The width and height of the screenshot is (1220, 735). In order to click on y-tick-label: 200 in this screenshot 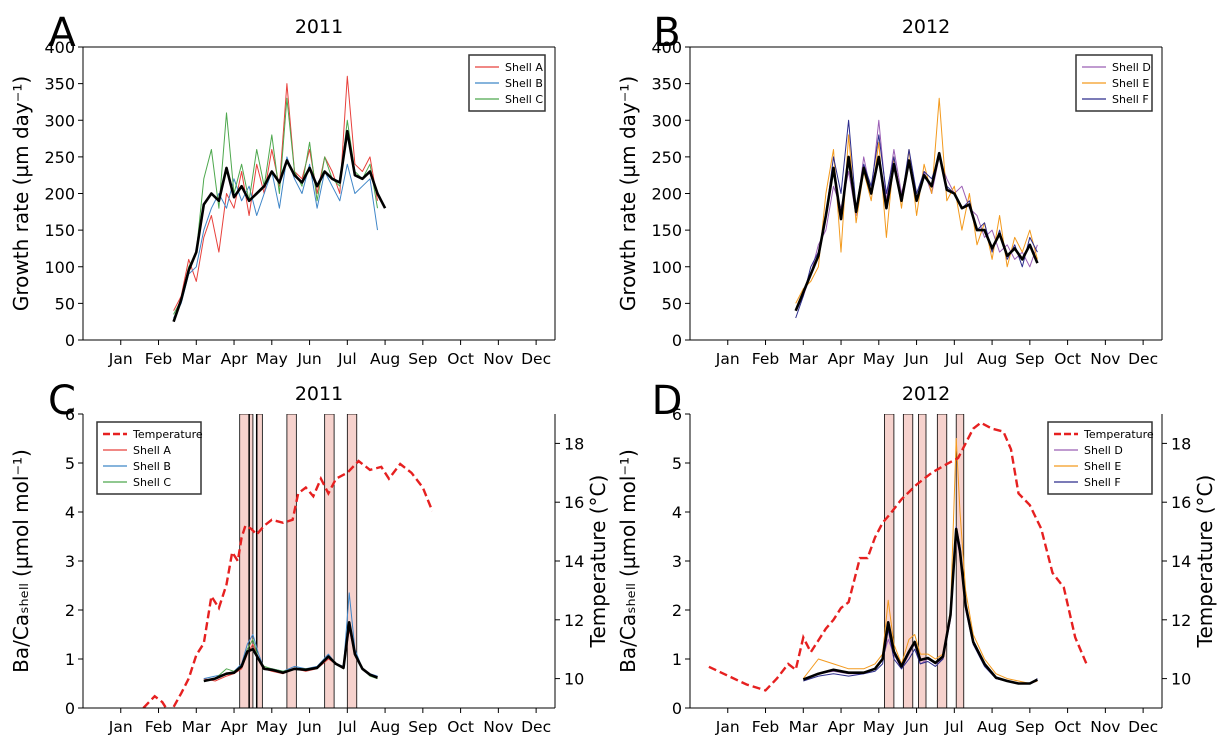, I will do `click(59, 194)`.